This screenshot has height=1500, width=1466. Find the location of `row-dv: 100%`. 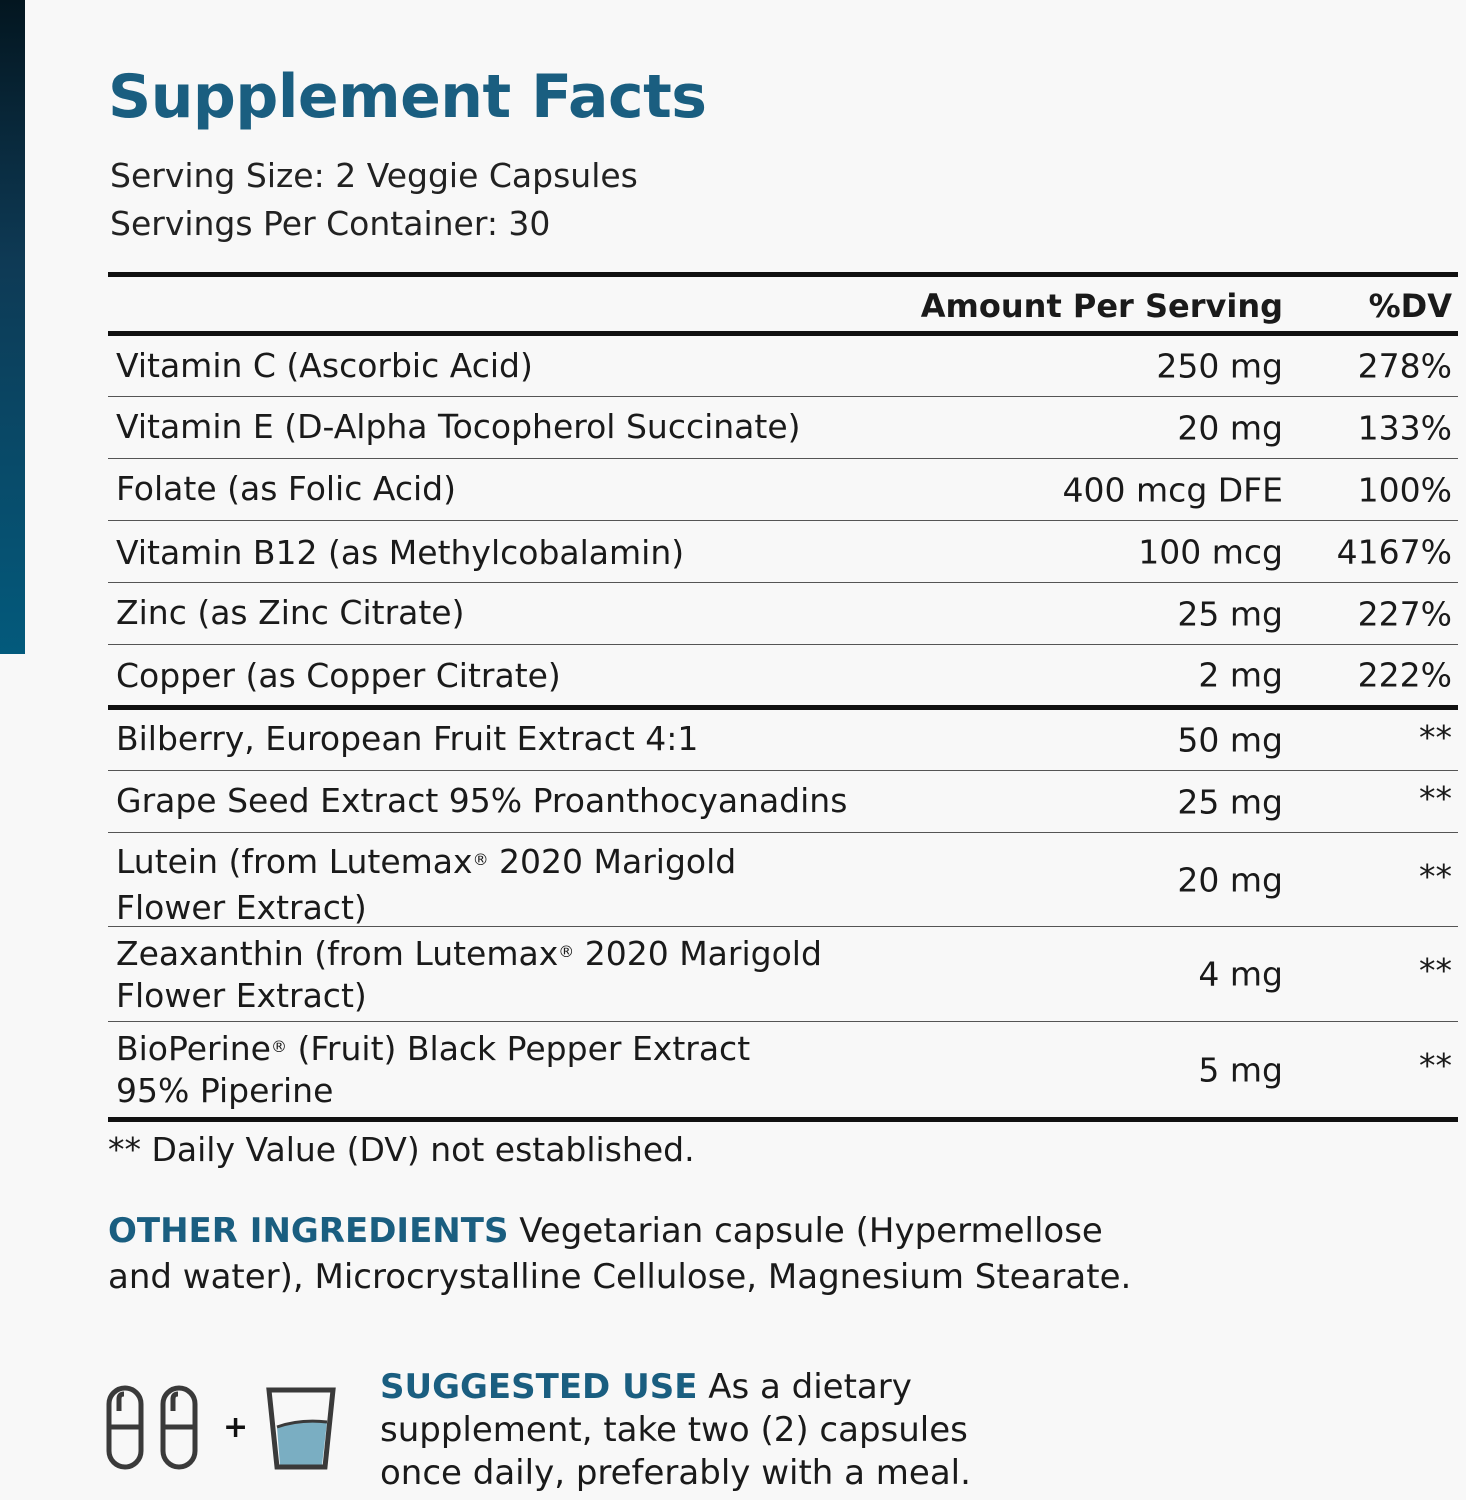

row-dv: 100% is located at coordinates (1404, 489).